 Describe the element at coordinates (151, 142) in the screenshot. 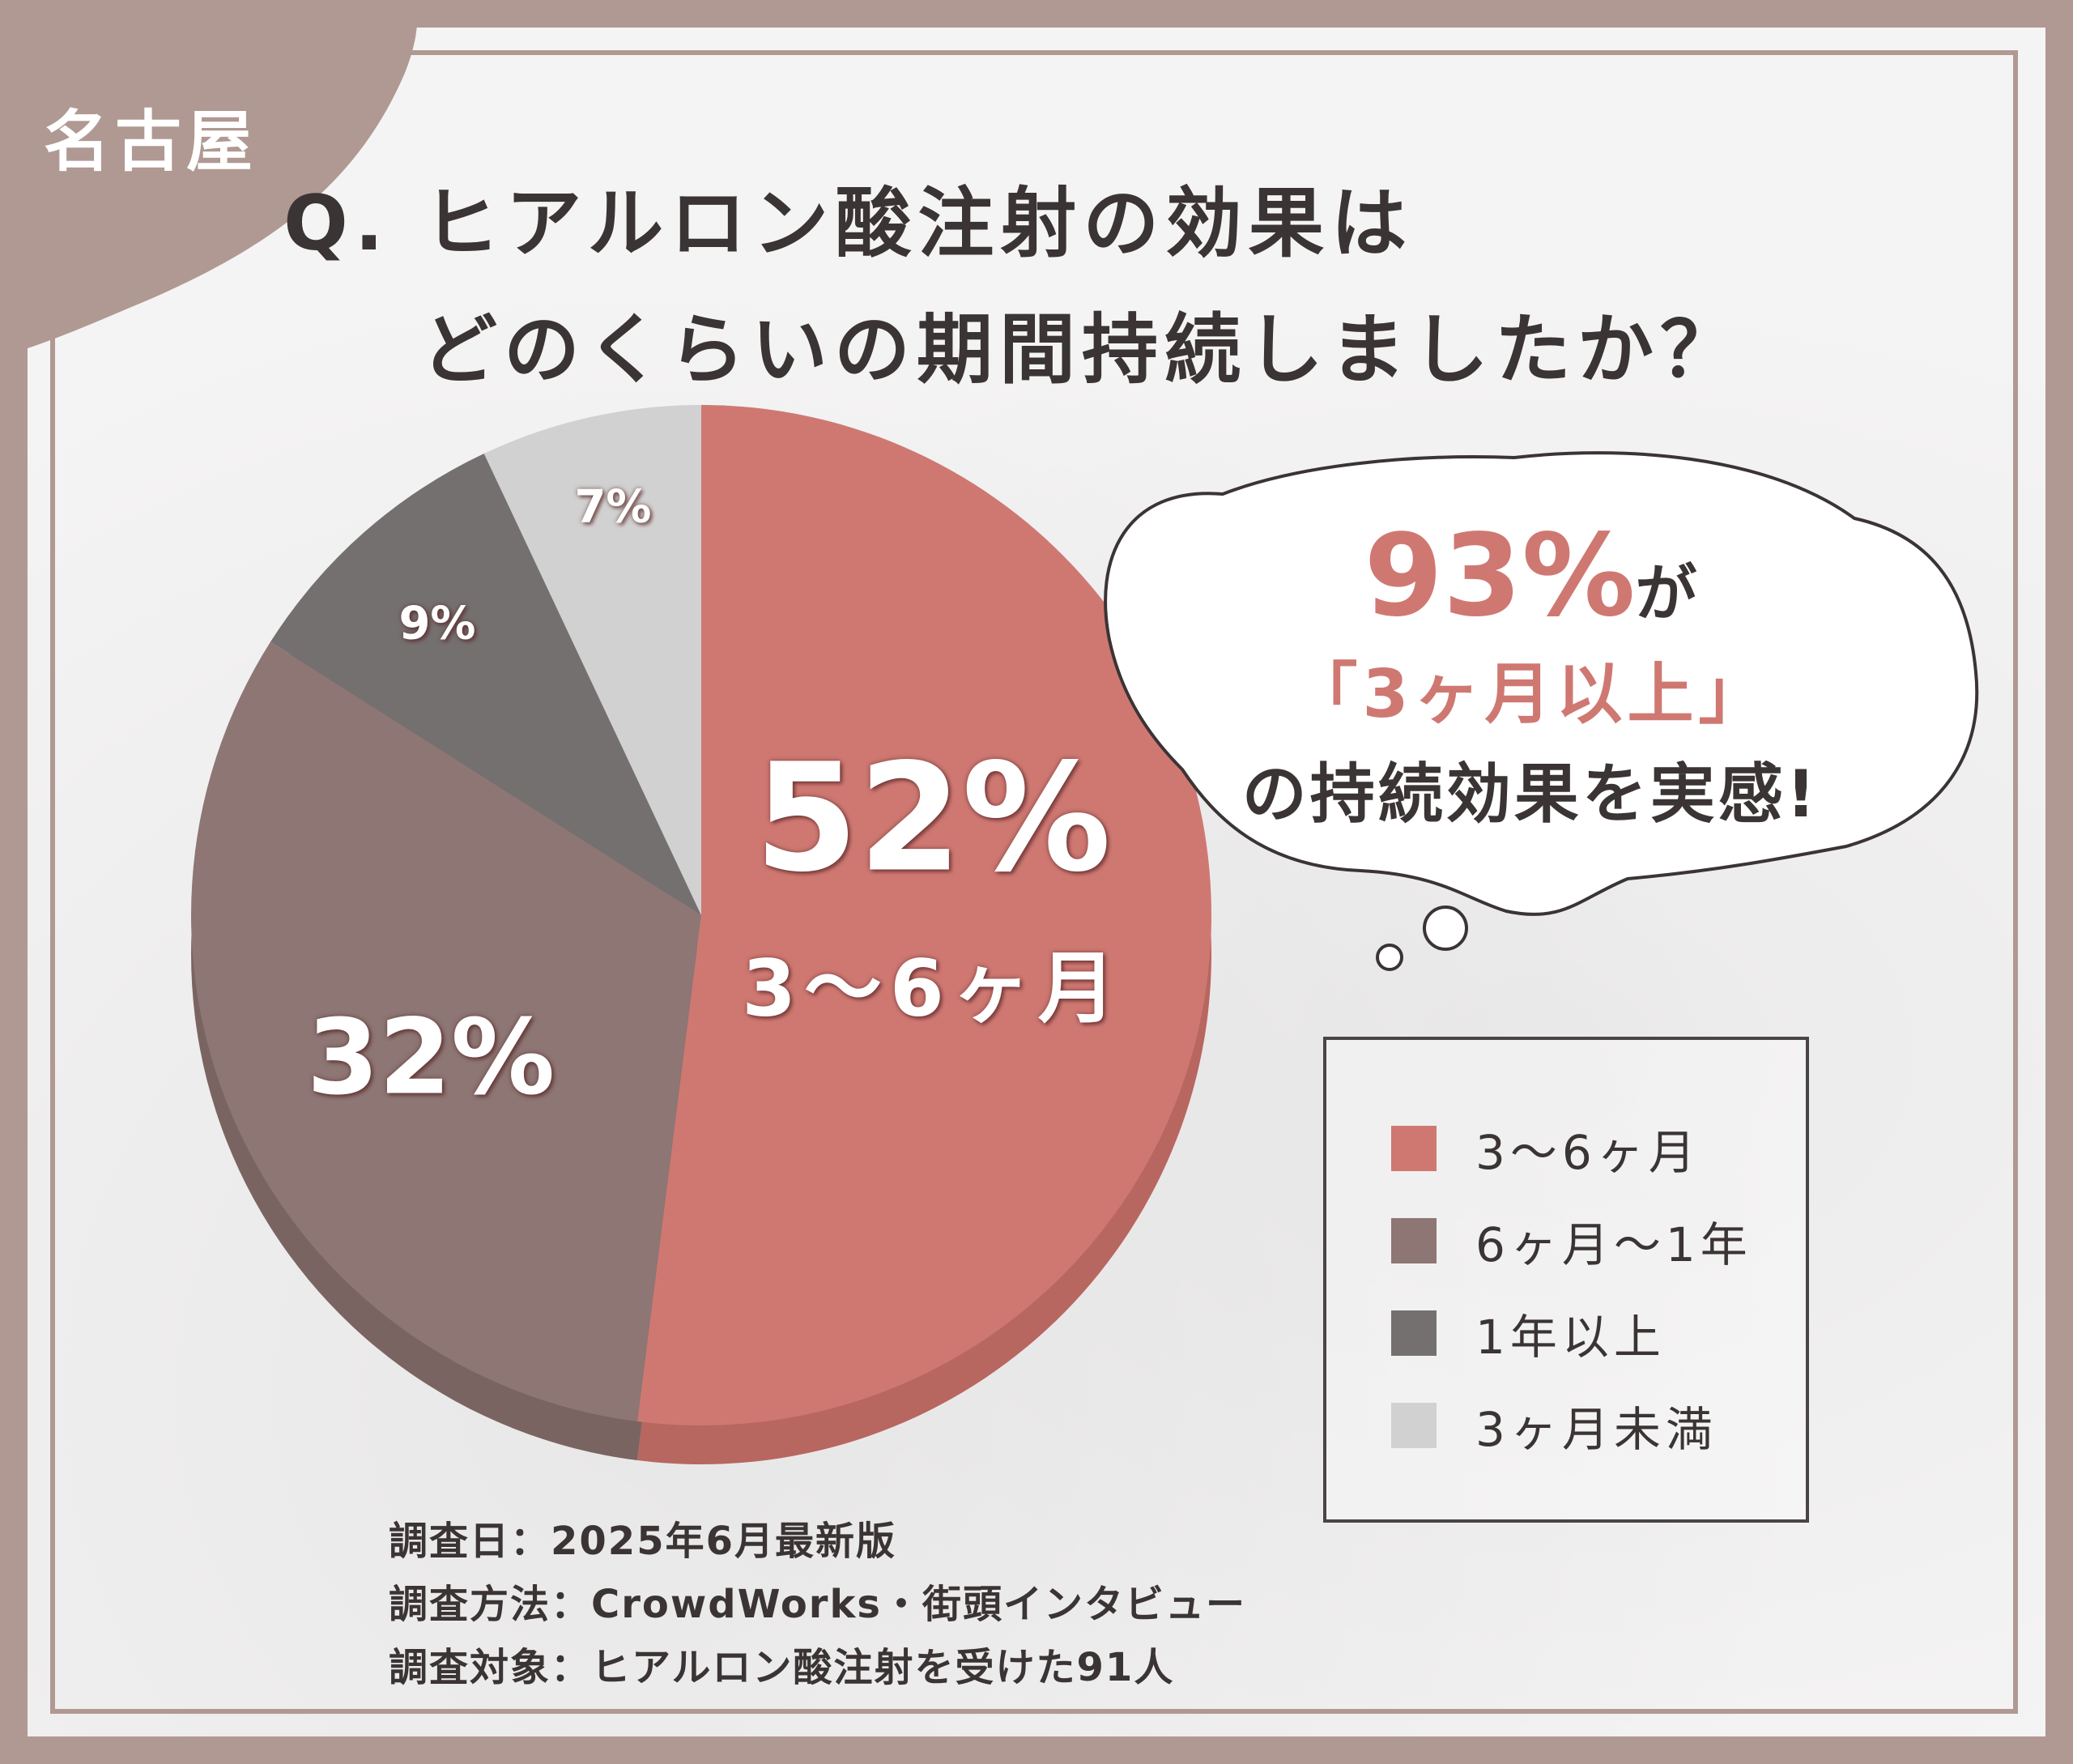

I see `region-tag: 名古屋` at that location.